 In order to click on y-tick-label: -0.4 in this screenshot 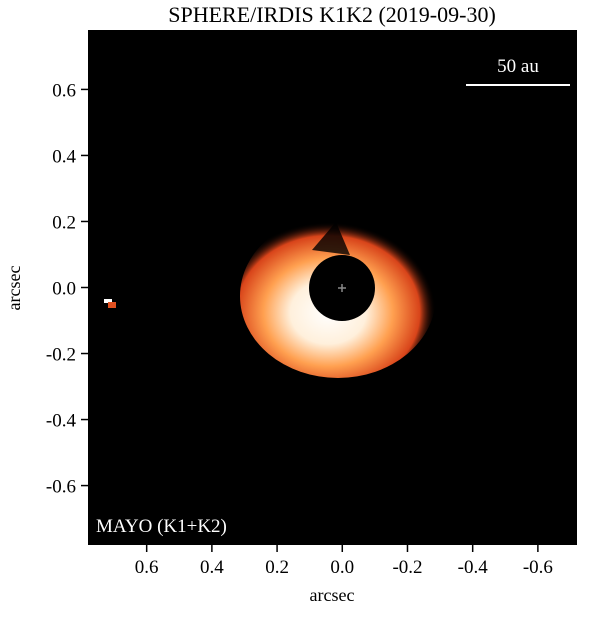, I will do `click(61, 421)`.